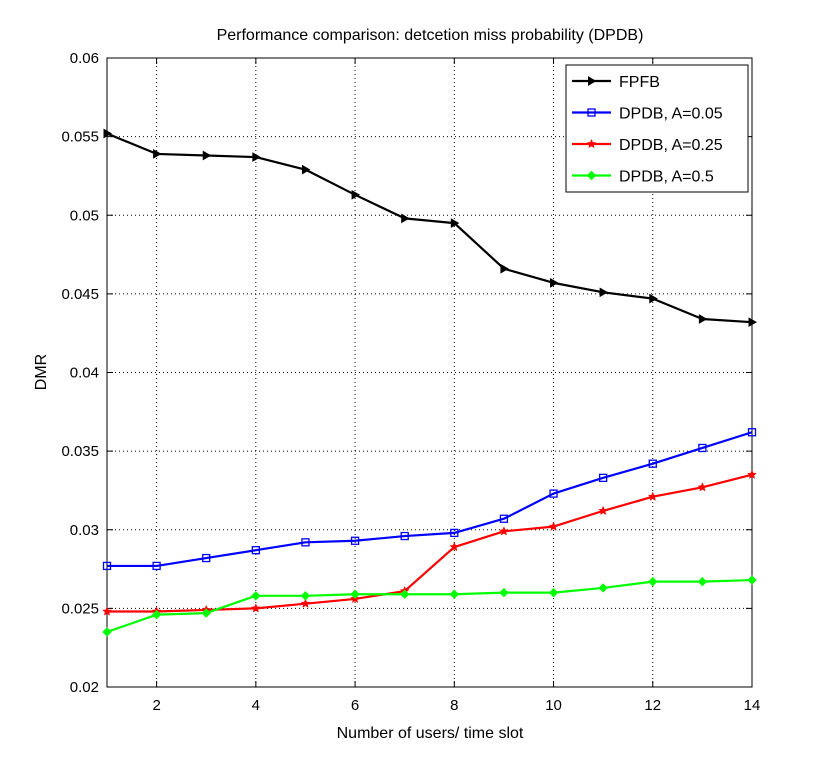 This screenshot has width=832, height=771. Describe the element at coordinates (752, 705) in the screenshot. I see `x-tick-label: 14` at that location.